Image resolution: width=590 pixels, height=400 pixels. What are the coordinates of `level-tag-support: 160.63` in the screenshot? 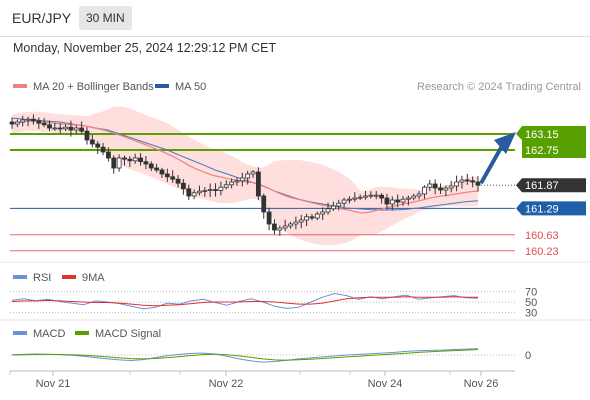 It's located at (542, 236).